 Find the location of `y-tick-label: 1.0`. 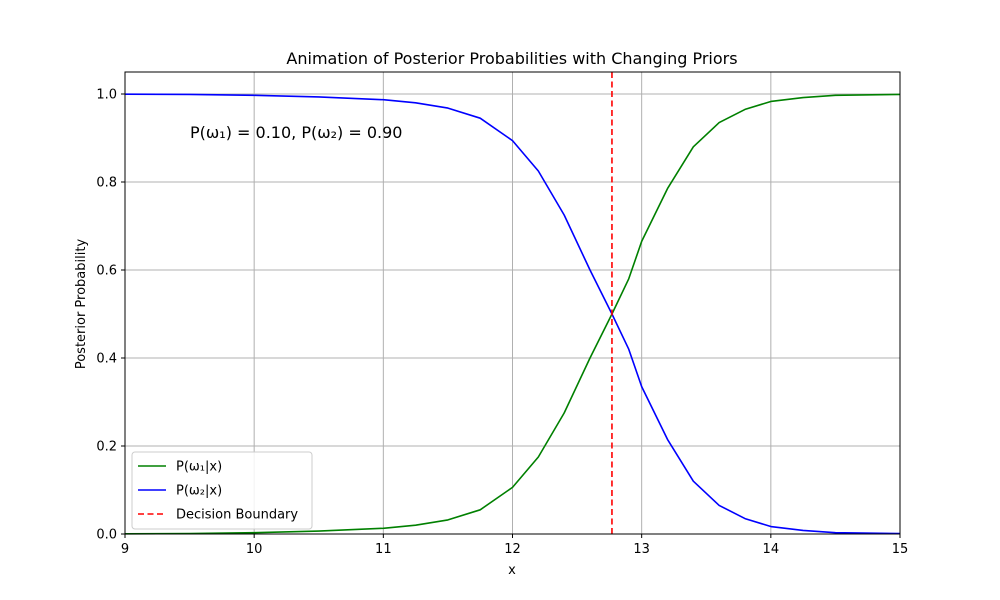

y-tick-label: 1.0 is located at coordinates (106, 95).